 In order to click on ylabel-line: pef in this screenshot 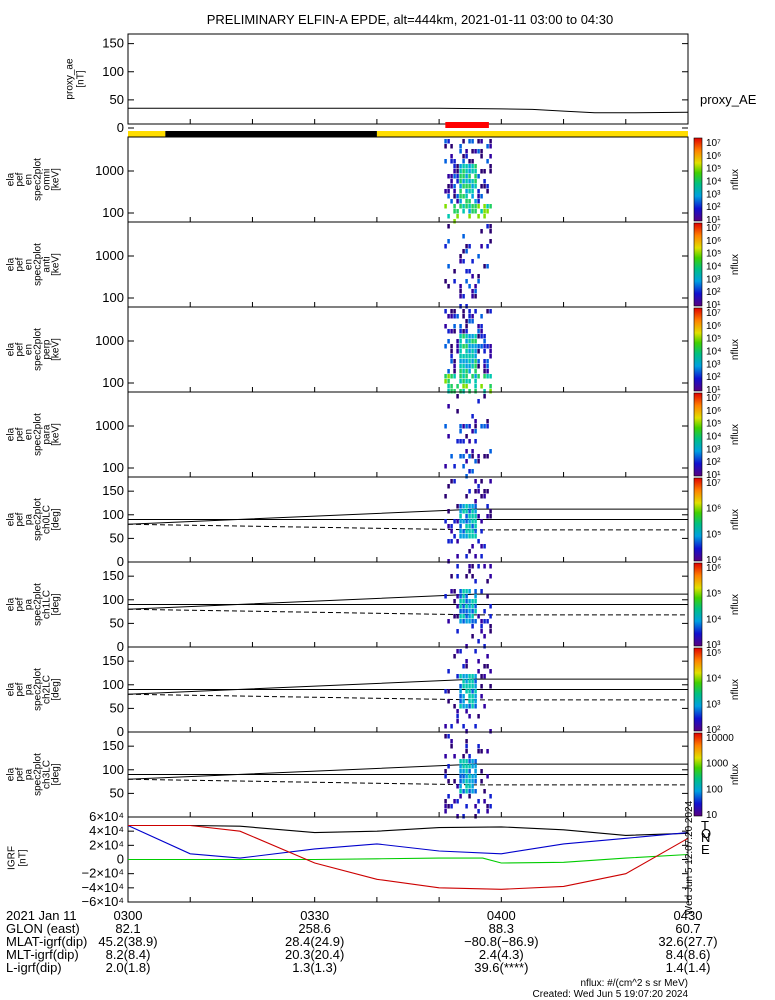, I will do `click(20, 434)`.